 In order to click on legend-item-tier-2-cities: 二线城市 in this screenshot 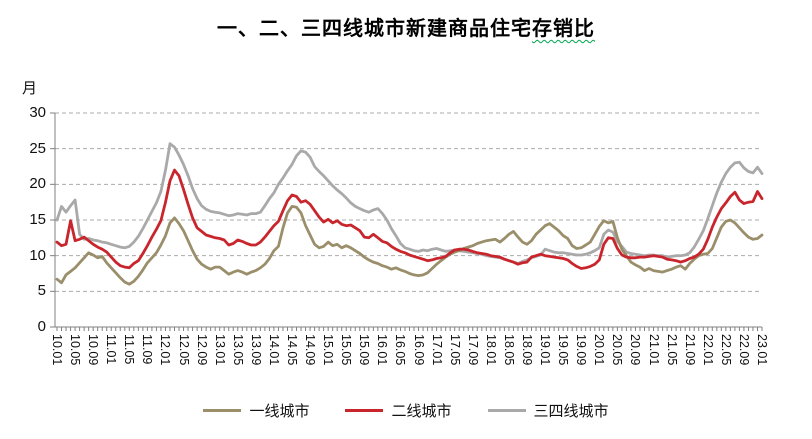, I will do `click(398, 410)`.